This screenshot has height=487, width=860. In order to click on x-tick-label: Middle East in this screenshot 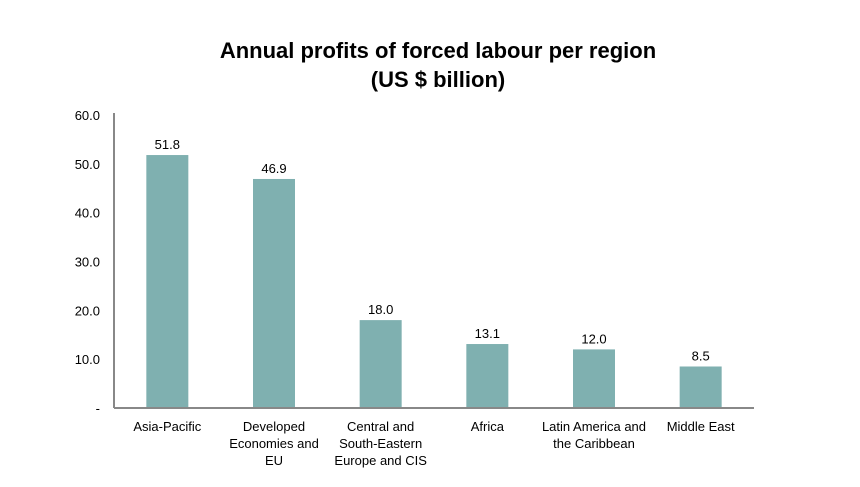, I will do `click(701, 426)`.